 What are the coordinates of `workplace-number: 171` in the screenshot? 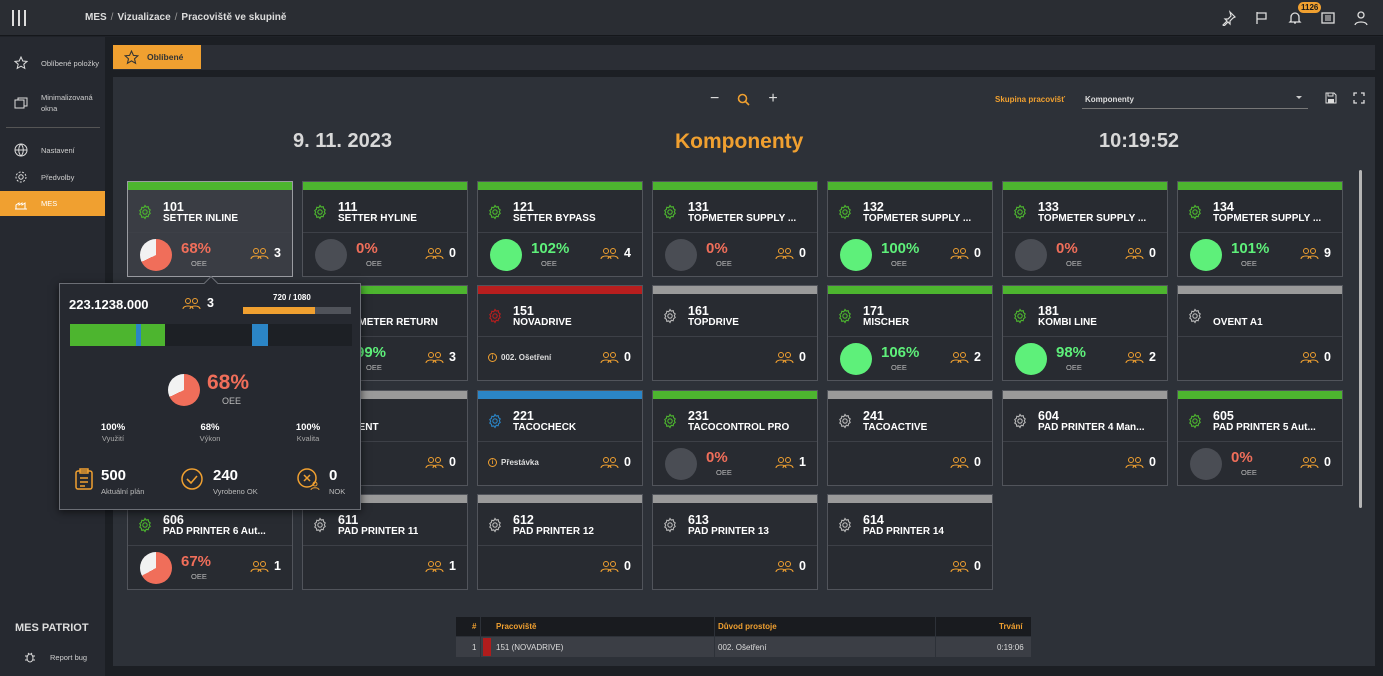 It's located at (873, 311).